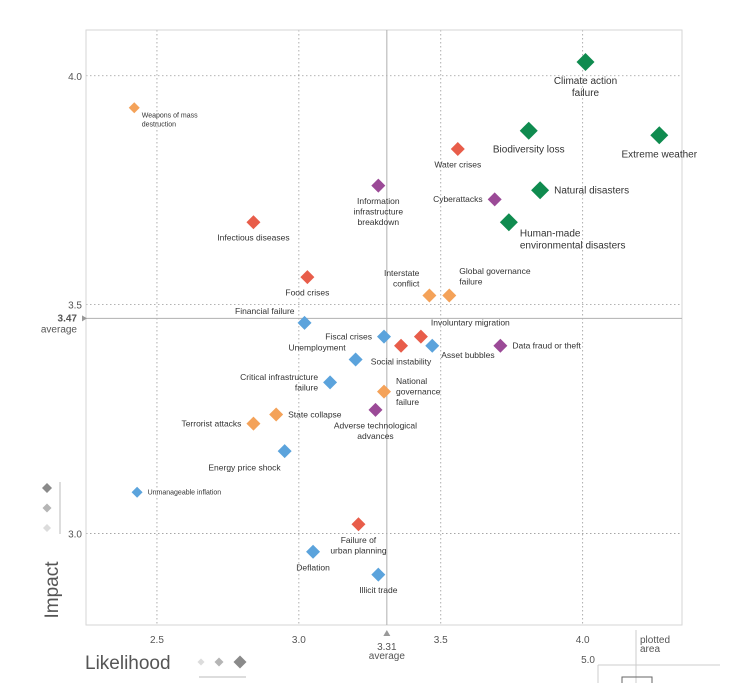 This screenshot has height=683, width=740. Describe the element at coordinates (358, 550) in the screenshot. I see `point-label: urban planning` at that location.